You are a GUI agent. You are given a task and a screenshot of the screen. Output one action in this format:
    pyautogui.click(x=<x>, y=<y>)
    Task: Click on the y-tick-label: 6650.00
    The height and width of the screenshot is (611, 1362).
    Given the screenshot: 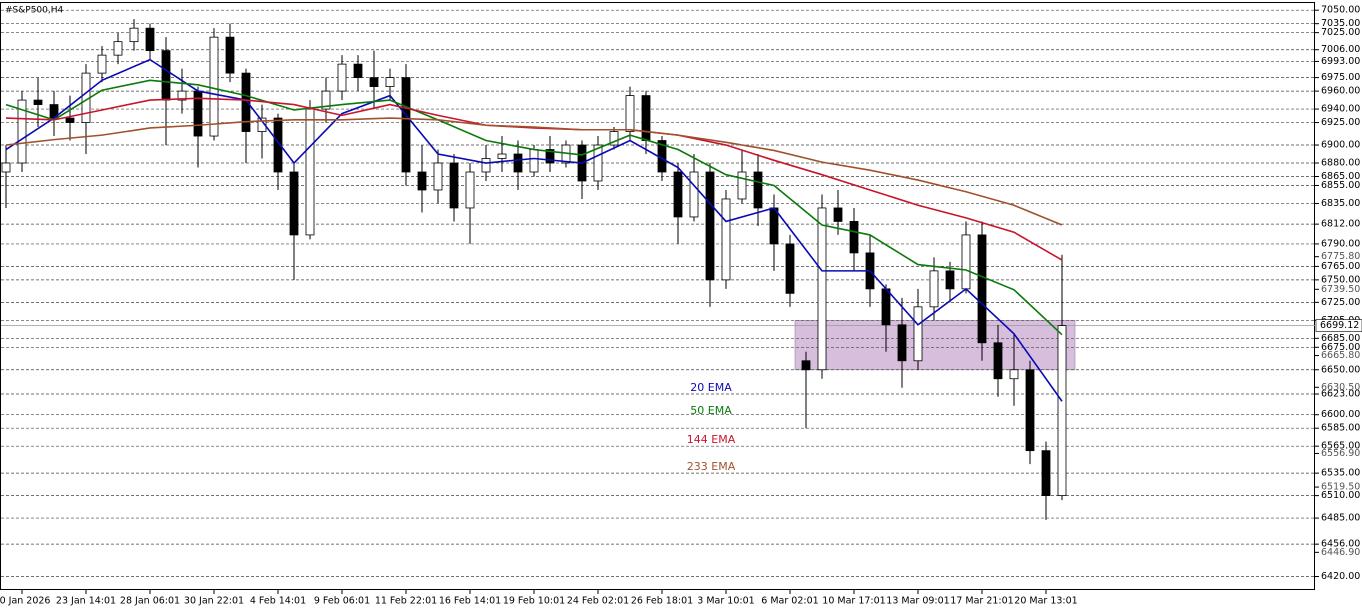 What is the action you would take?
    pyautogui.click(x=1340, y=369)
    